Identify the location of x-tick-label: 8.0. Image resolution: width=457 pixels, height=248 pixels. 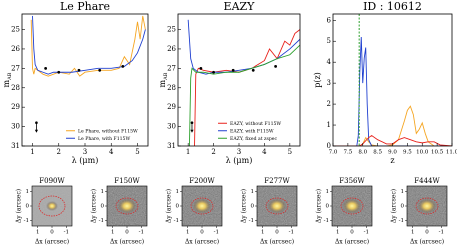
(362, 153).